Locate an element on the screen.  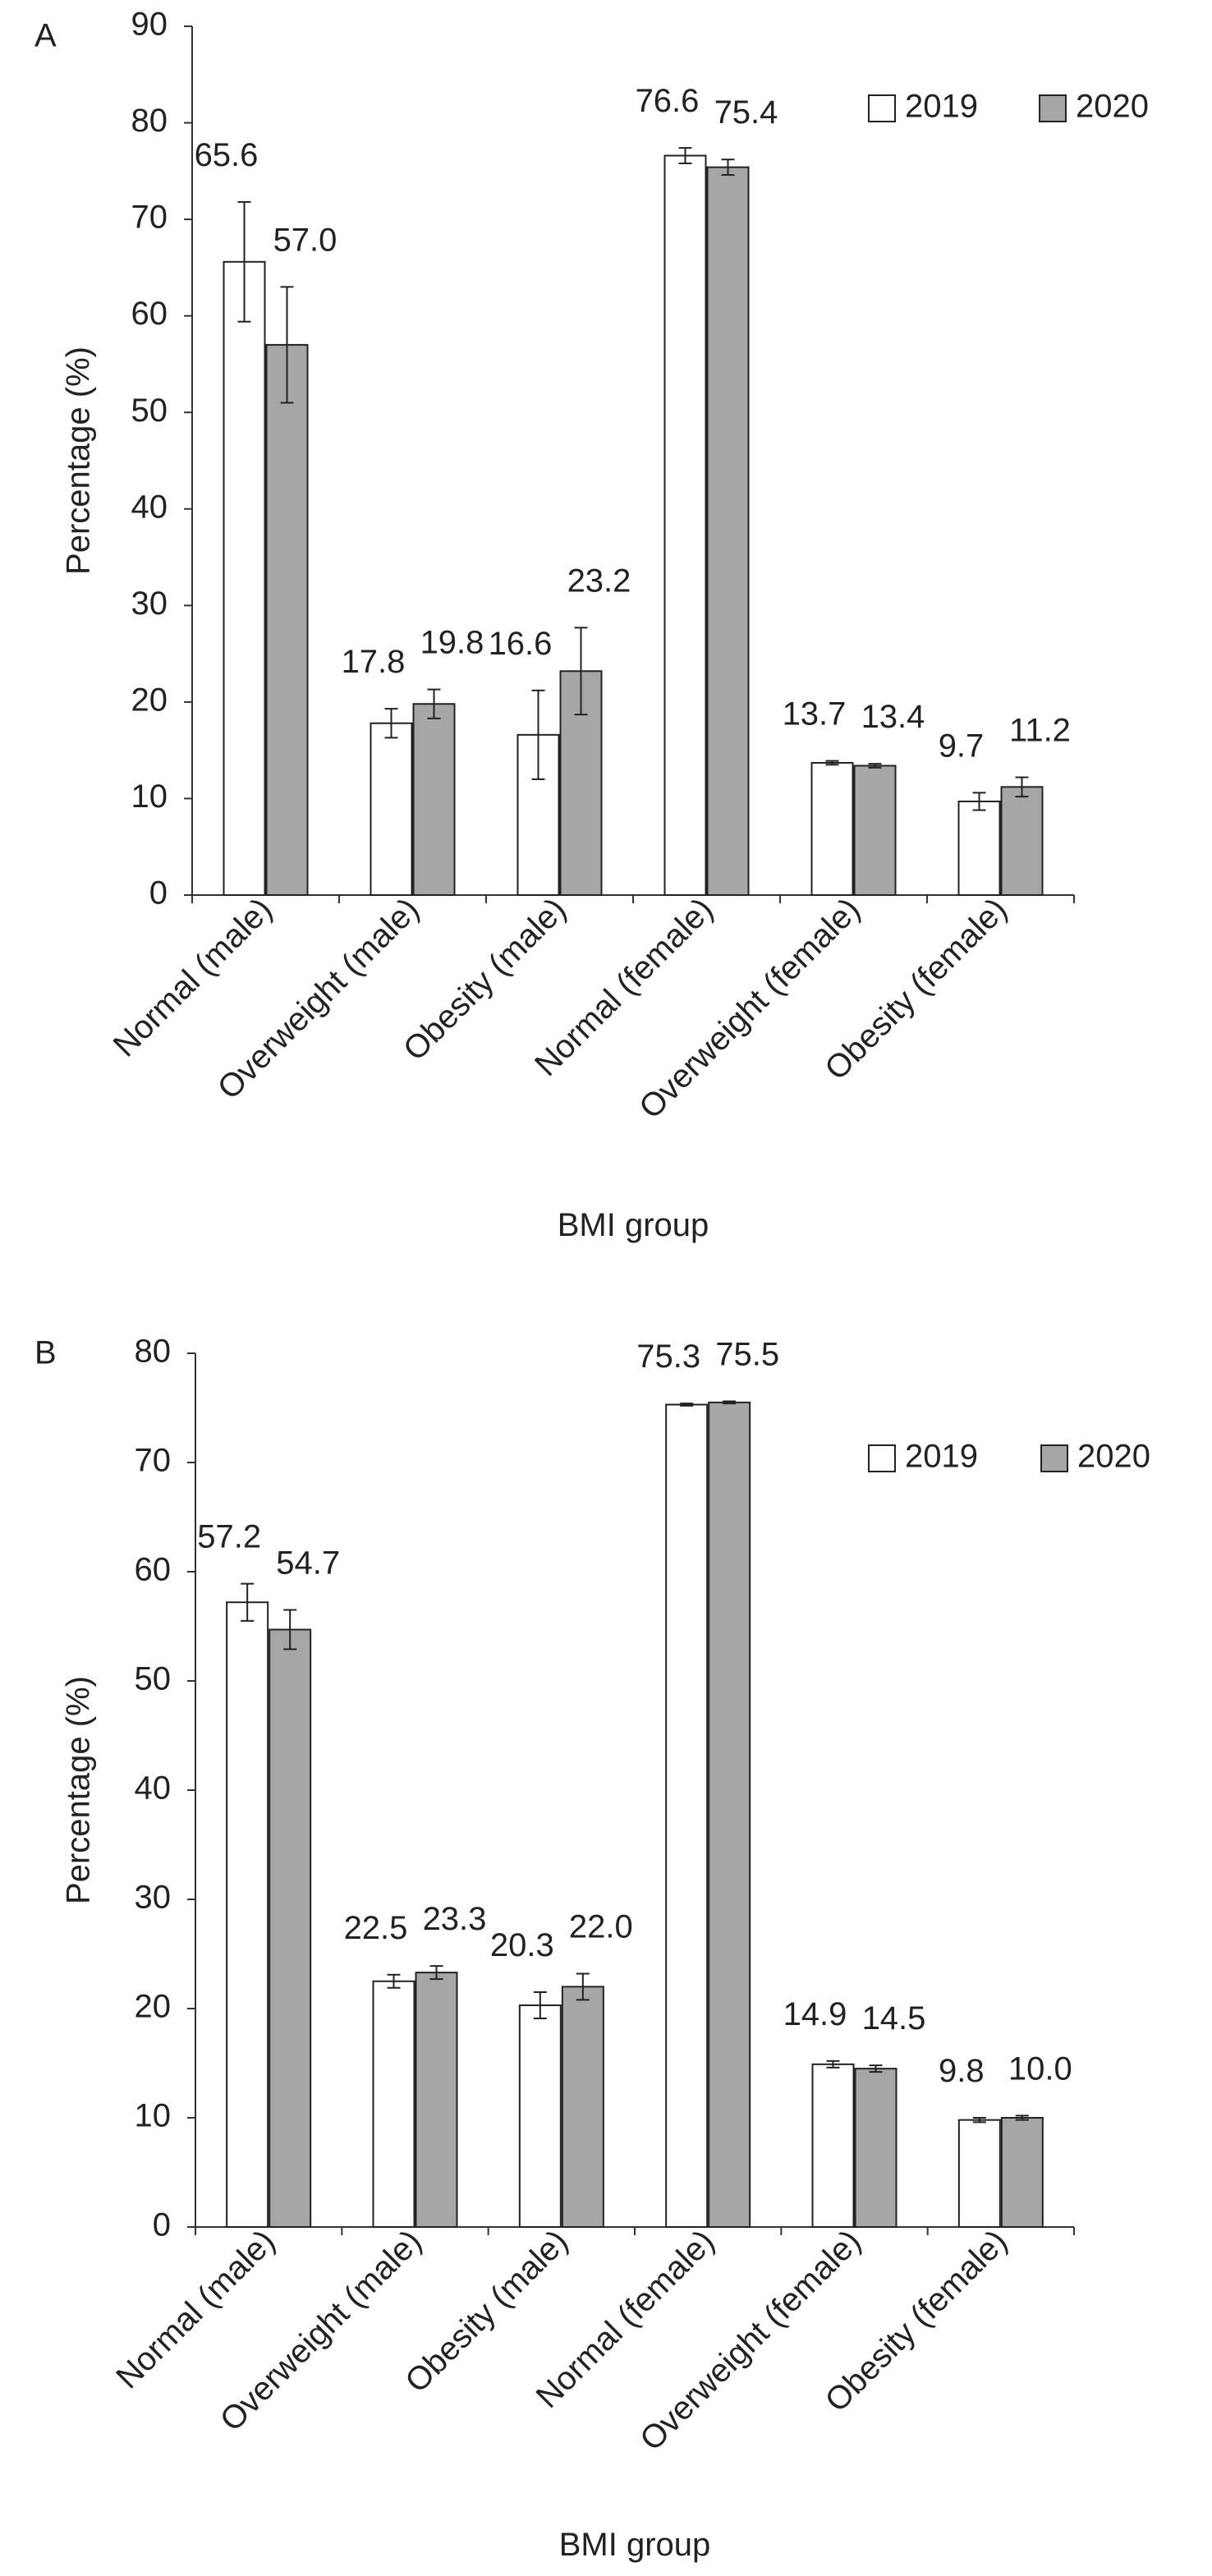
data-label: 23.3 is located at coordinates (455, 1919).